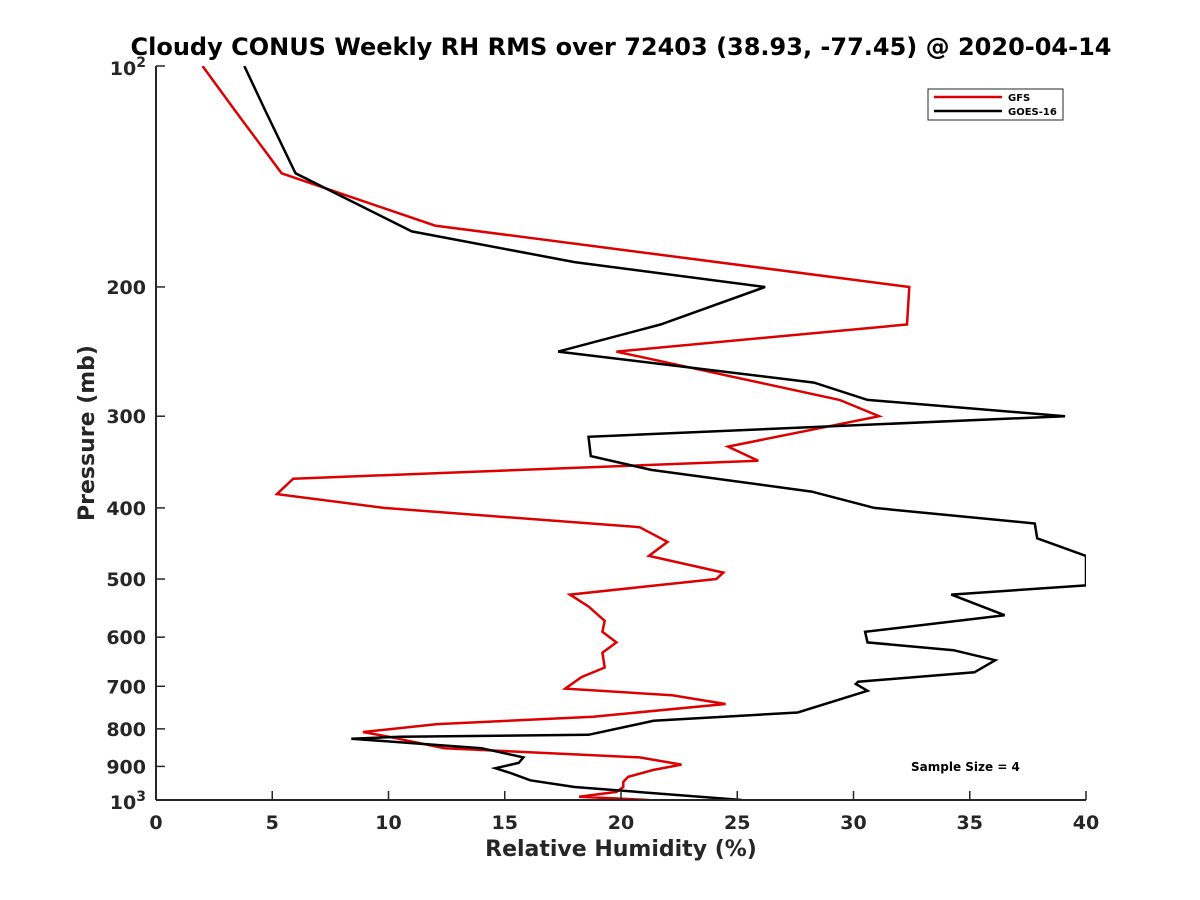 This screenshot has width=1200, height=900. What do you see at coordinates (141, 797) in the screenshot?
I see `y-tick-label-exponent: 3` at bounding box center [141, 797].